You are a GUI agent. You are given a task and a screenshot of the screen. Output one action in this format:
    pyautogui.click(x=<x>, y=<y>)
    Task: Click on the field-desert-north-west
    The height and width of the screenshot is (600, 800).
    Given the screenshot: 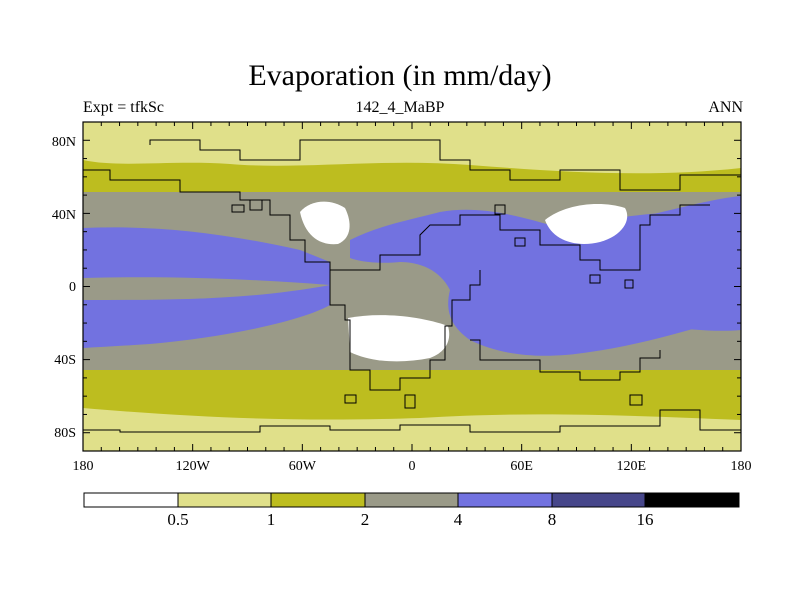 What is the action you would take?
    pyautogui.click(x=325, y=223)
    